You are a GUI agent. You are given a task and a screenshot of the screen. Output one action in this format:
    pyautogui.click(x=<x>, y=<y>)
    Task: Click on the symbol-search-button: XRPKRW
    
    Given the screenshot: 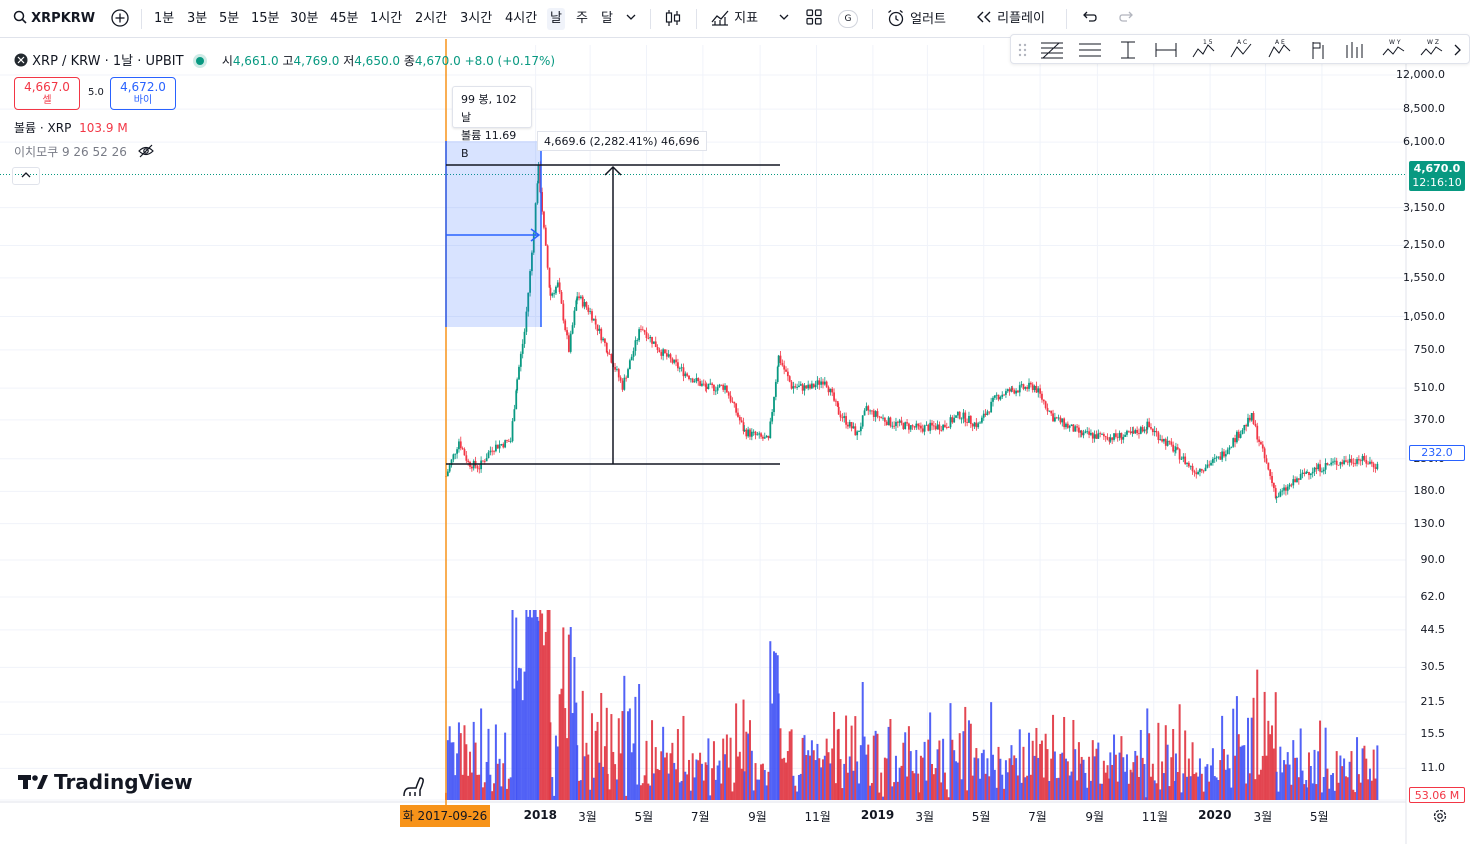 What is the action you would take?
    pyautogui.click(x=54, y=19)
    